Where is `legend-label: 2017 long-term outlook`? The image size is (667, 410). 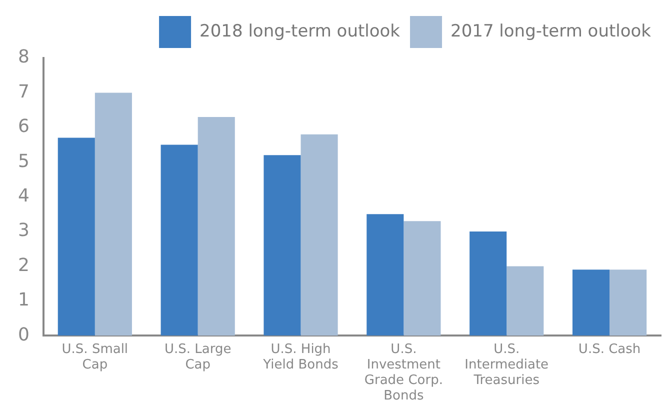 legend-label: 2017 long-term outlook is located at coordinates (551, 31).